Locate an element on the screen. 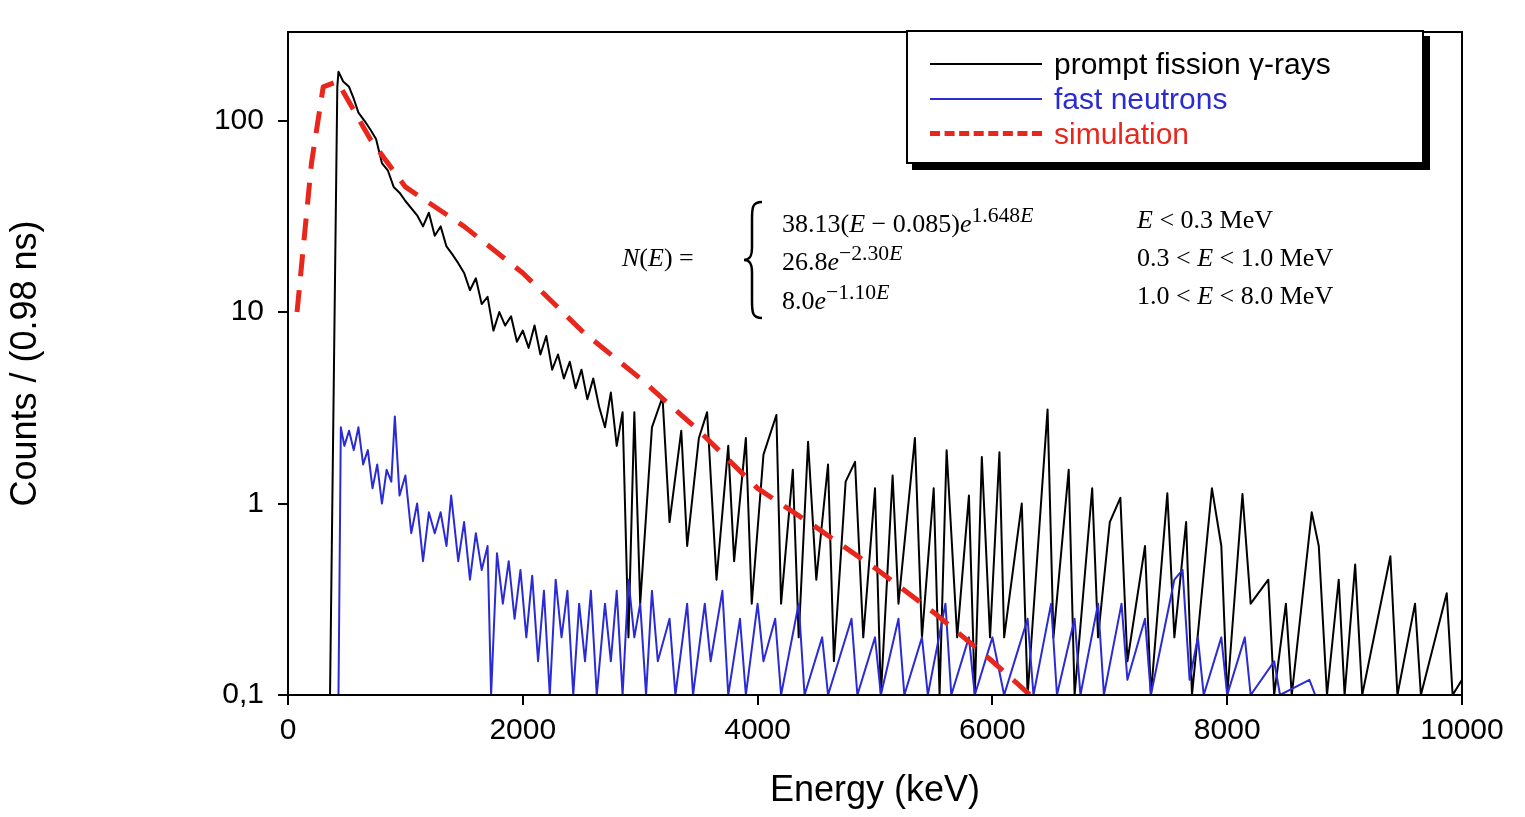  x-tick-label: 6000 is located at coordinates (992, 729).